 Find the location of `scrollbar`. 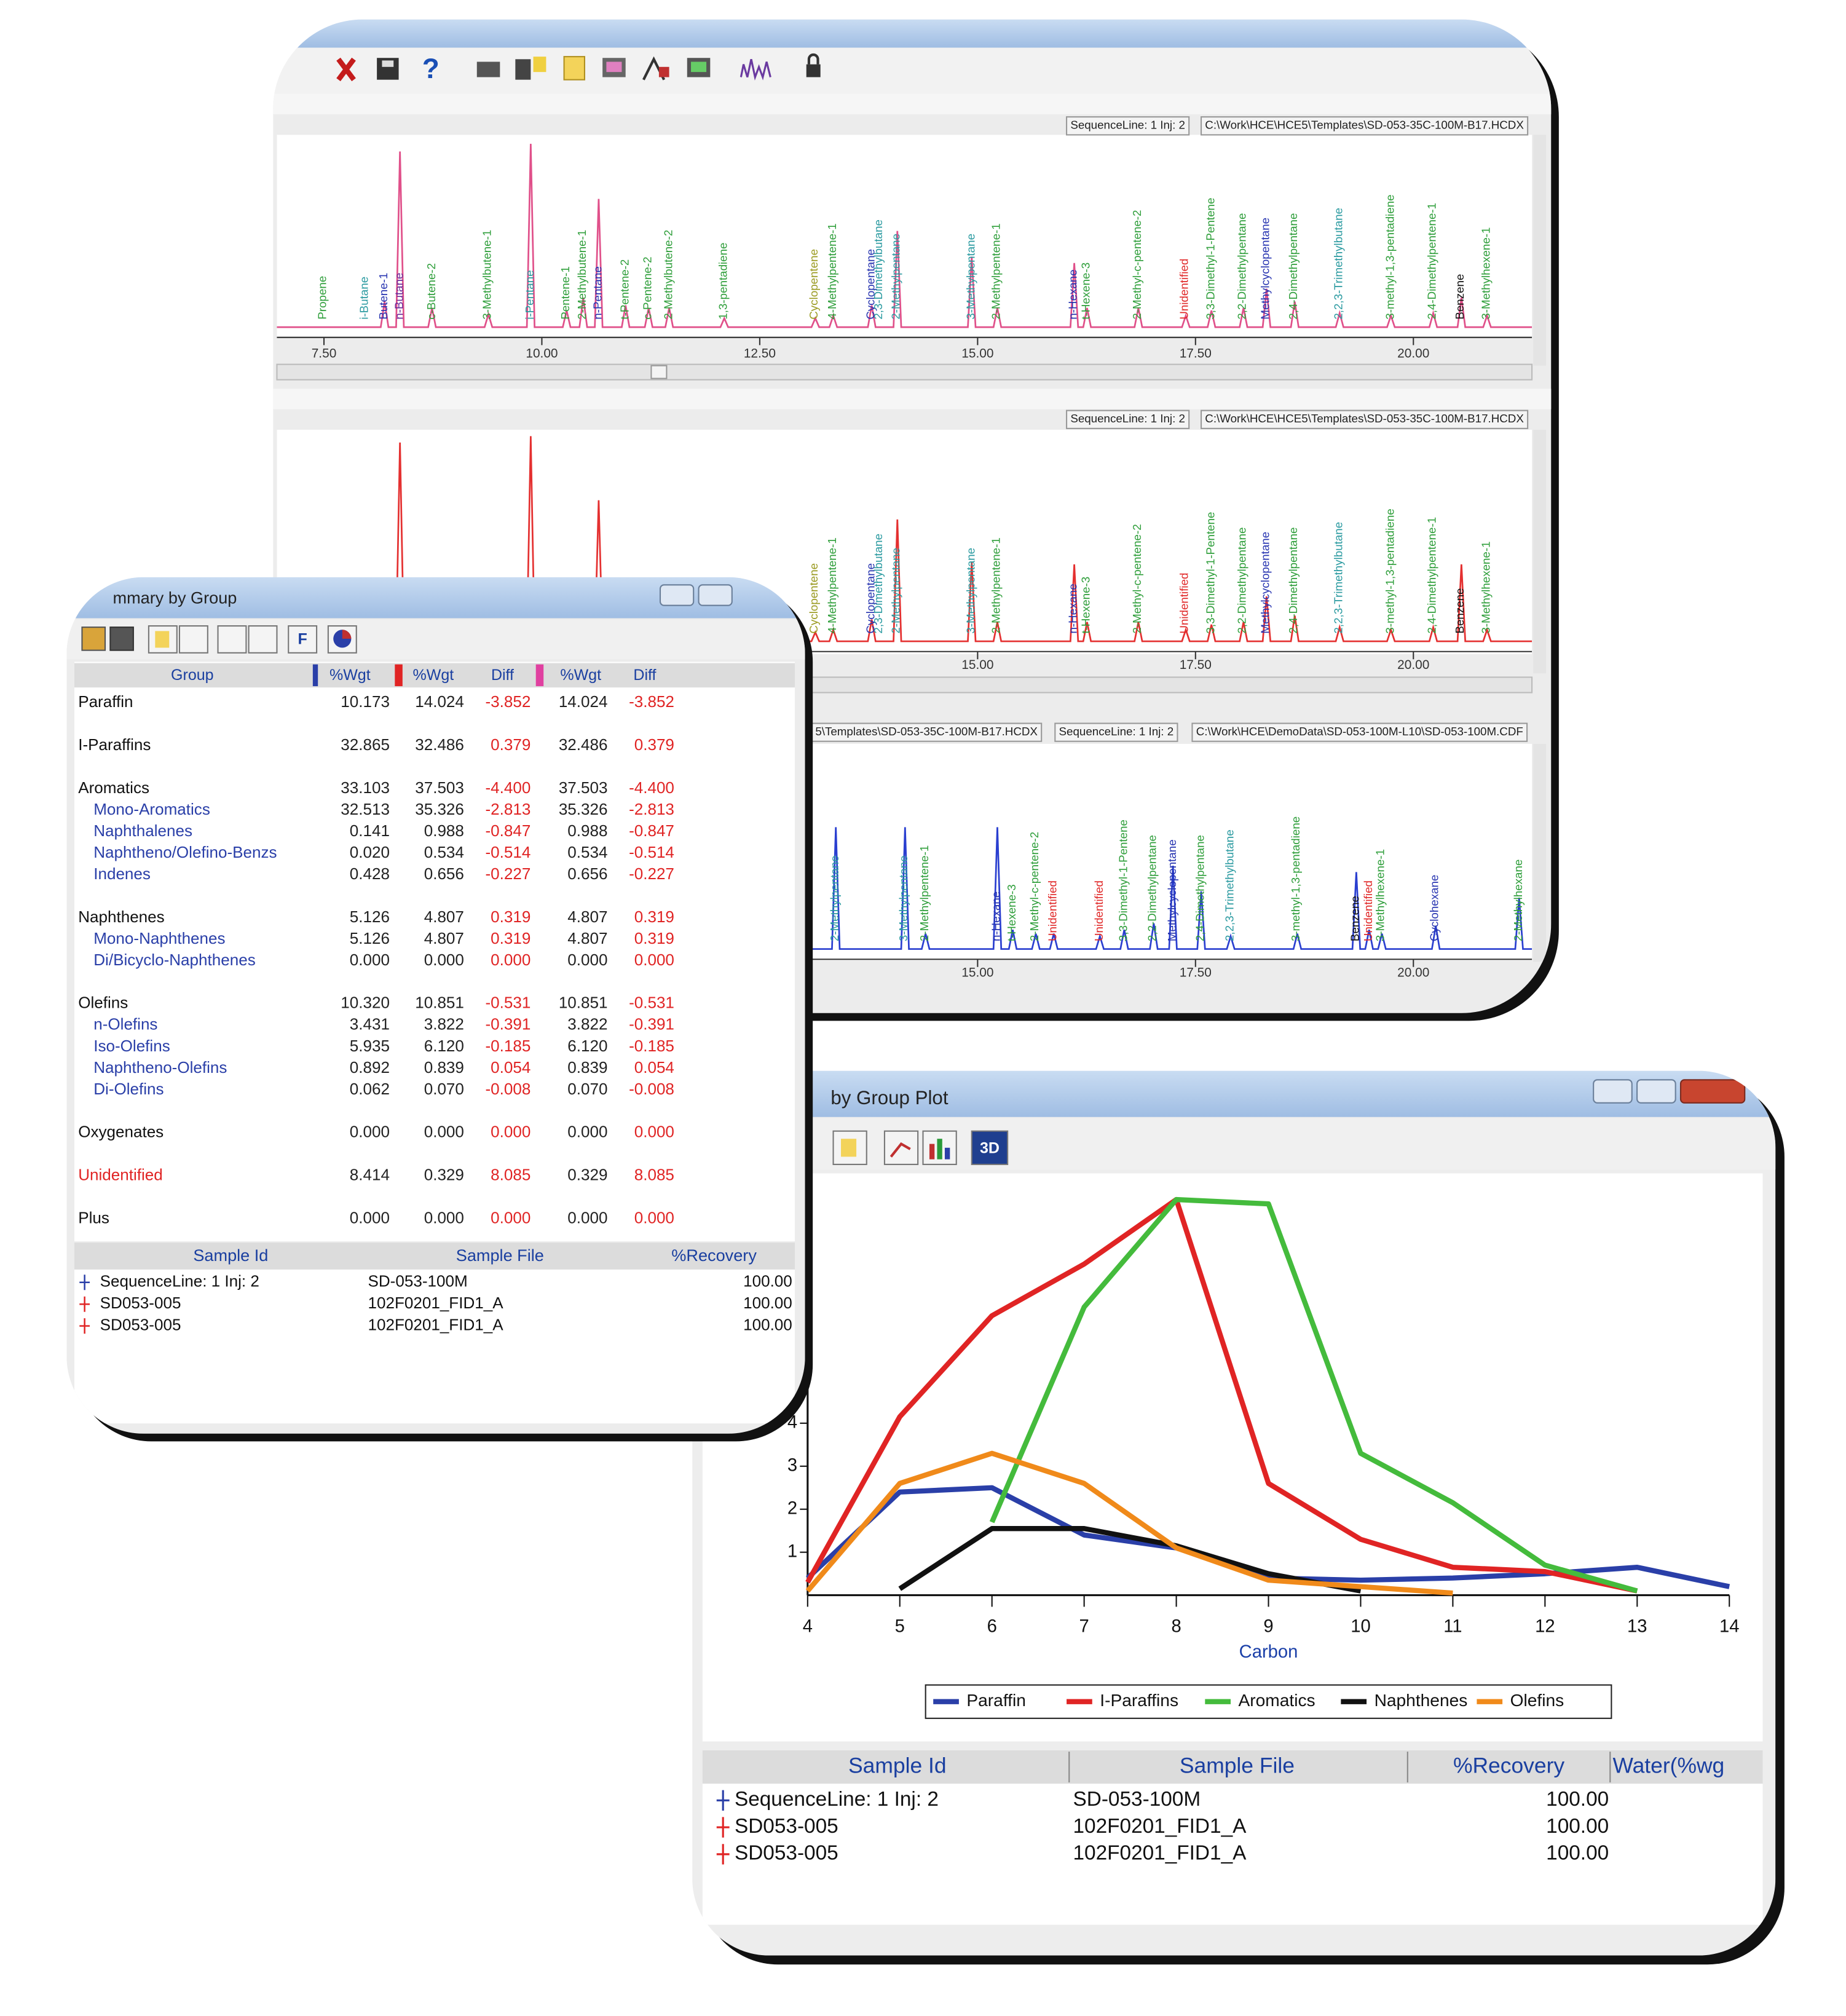

scrollbar is located at coordinates (904, 372).